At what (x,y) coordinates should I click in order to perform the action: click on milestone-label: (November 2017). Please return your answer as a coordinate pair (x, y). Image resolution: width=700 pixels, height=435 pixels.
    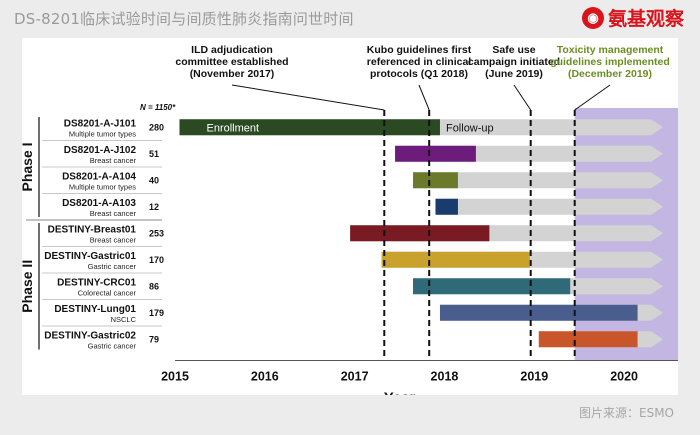
    Looking at the image, I should click on (232, 74).